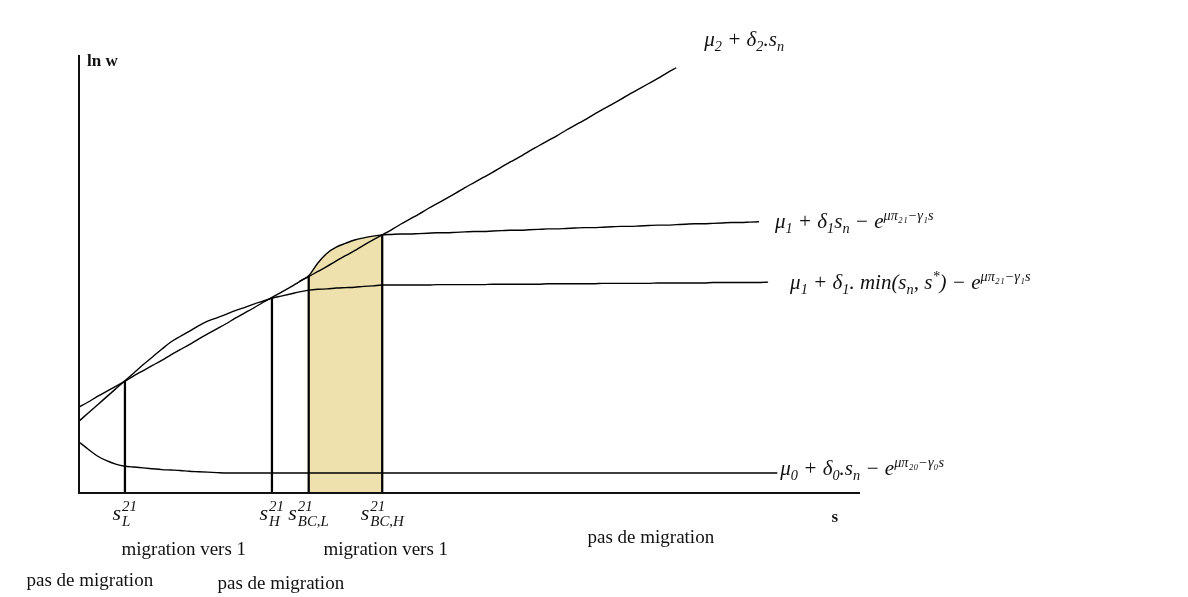  What do you see at coordinates (835, 516) in the screenshot?
I see `x-axis-title: s` at bounding box center [835, 516].